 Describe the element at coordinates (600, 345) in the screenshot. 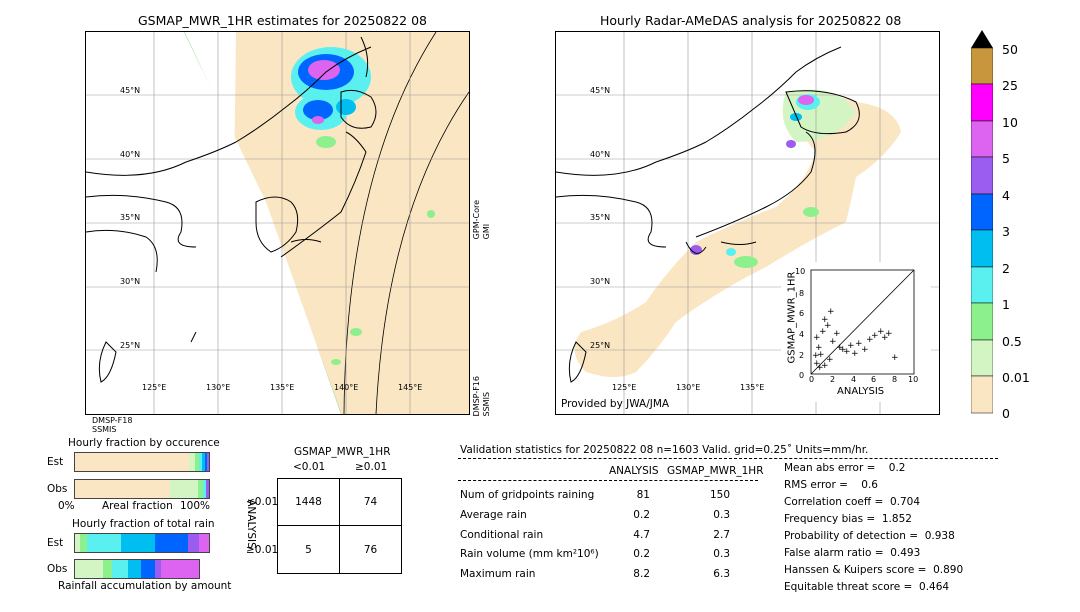

I see `right-lat-25: 25°N` at that location.